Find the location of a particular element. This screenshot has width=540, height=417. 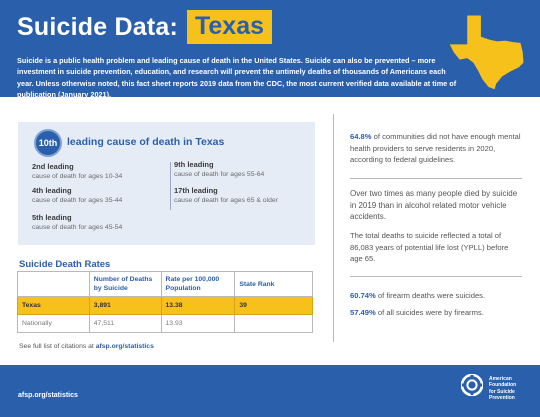

table-header-cell: Number of Deaths by Suicide is located at coordinates (125, 284).